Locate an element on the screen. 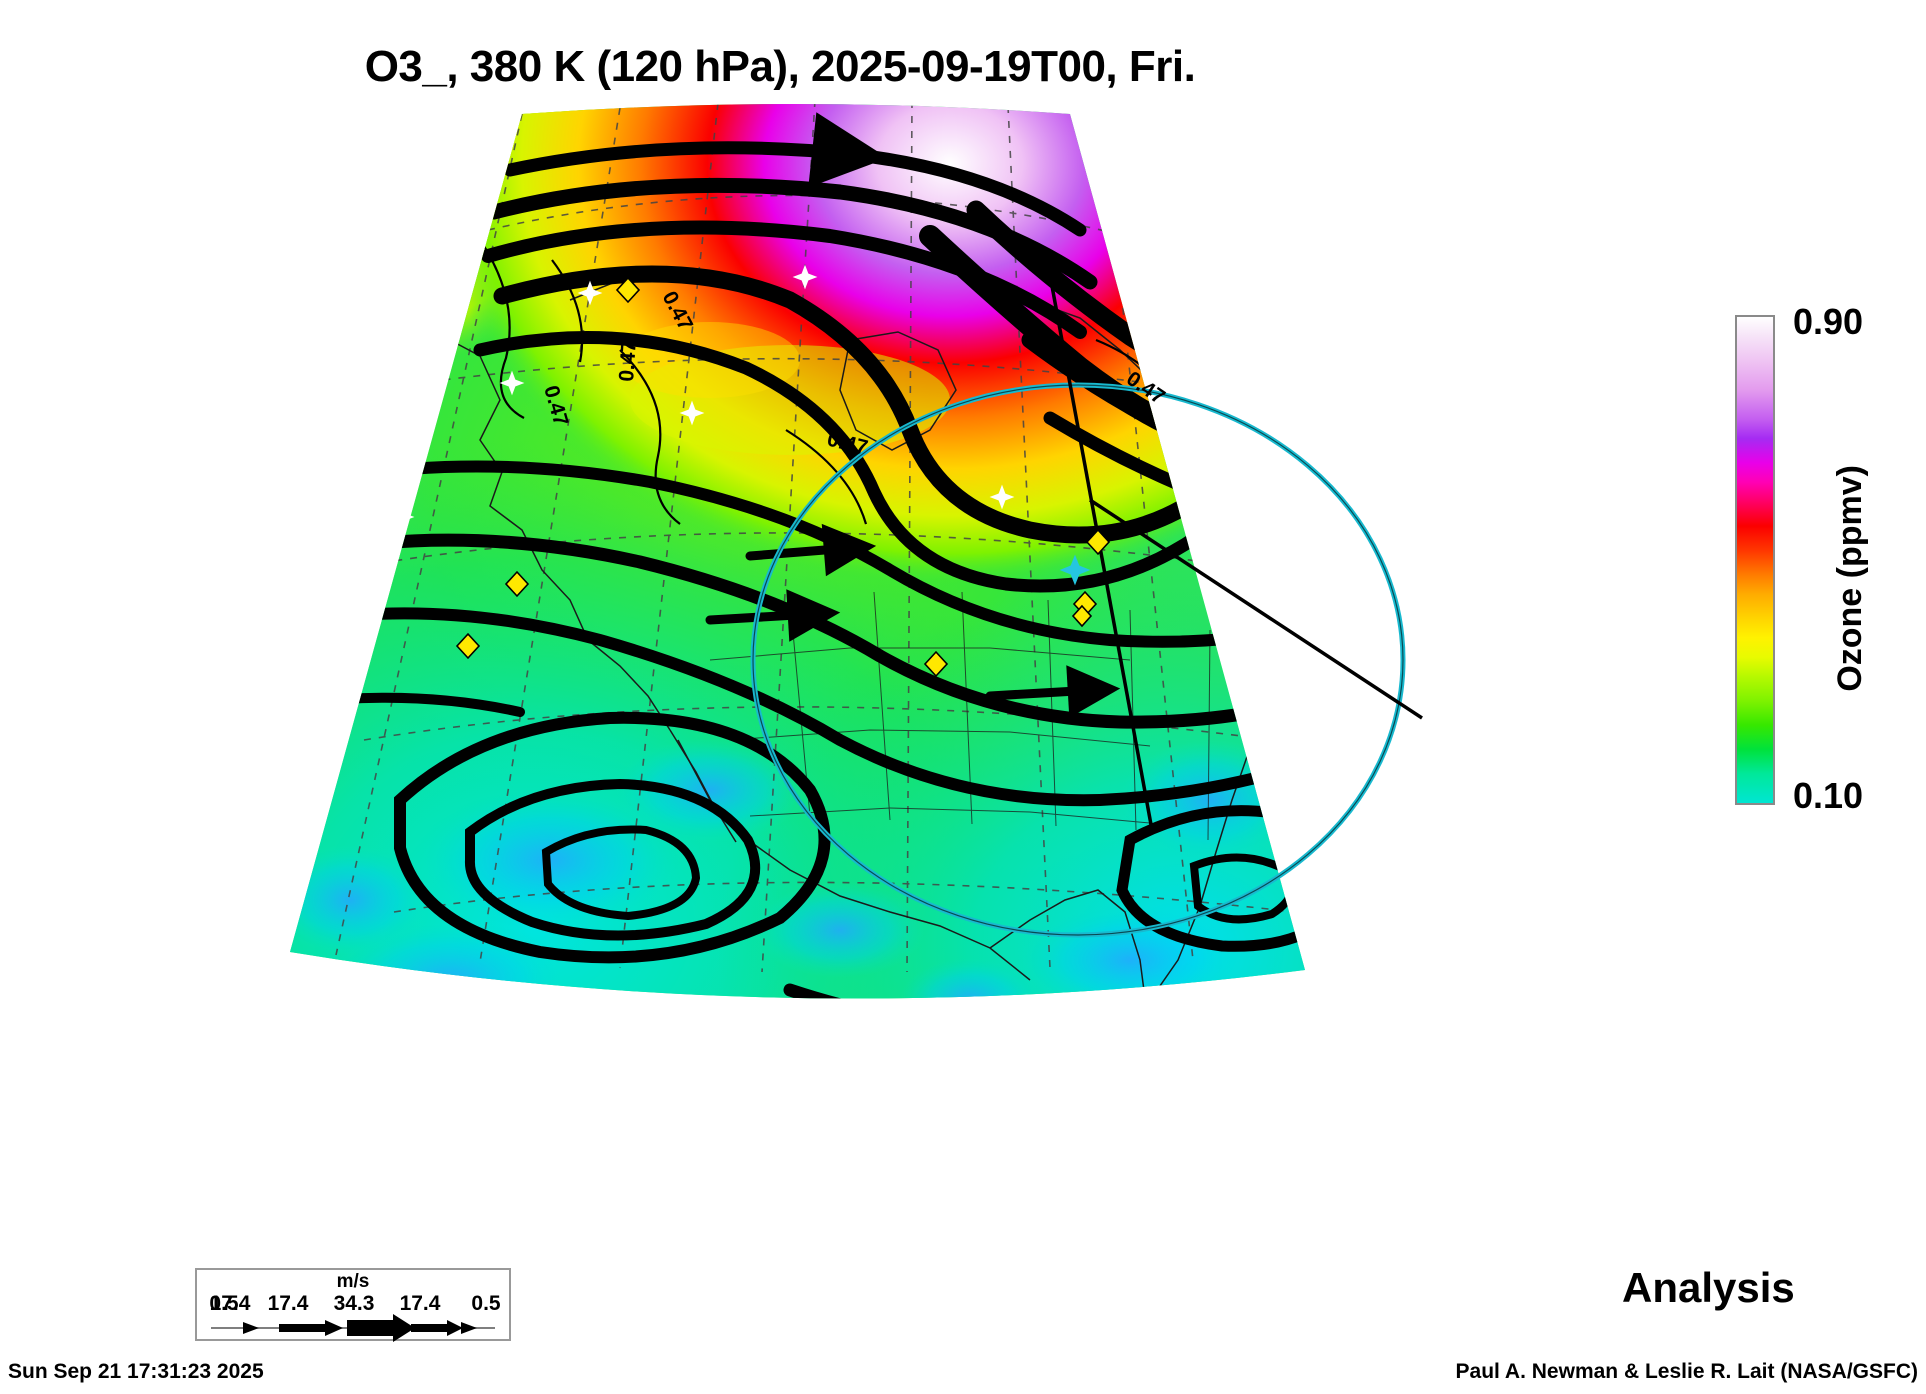 The width and height of the screenshot is (1926, 1394). contour-label: 0.47 is located at coordinates (628, 361).